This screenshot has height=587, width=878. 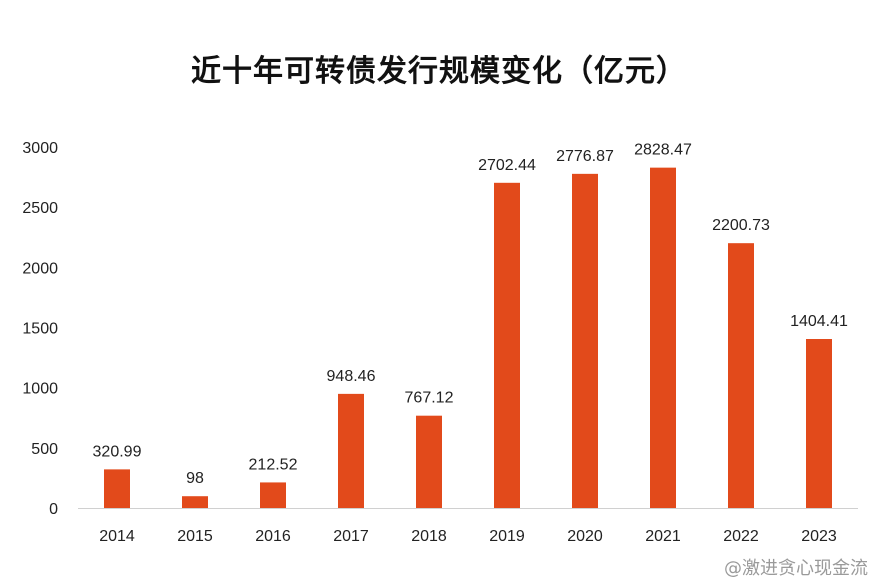 What do you see at coordinates (507, 536) in the screenshot?
I see `x-tick-label: 2019` at bounding box center [507, 536].